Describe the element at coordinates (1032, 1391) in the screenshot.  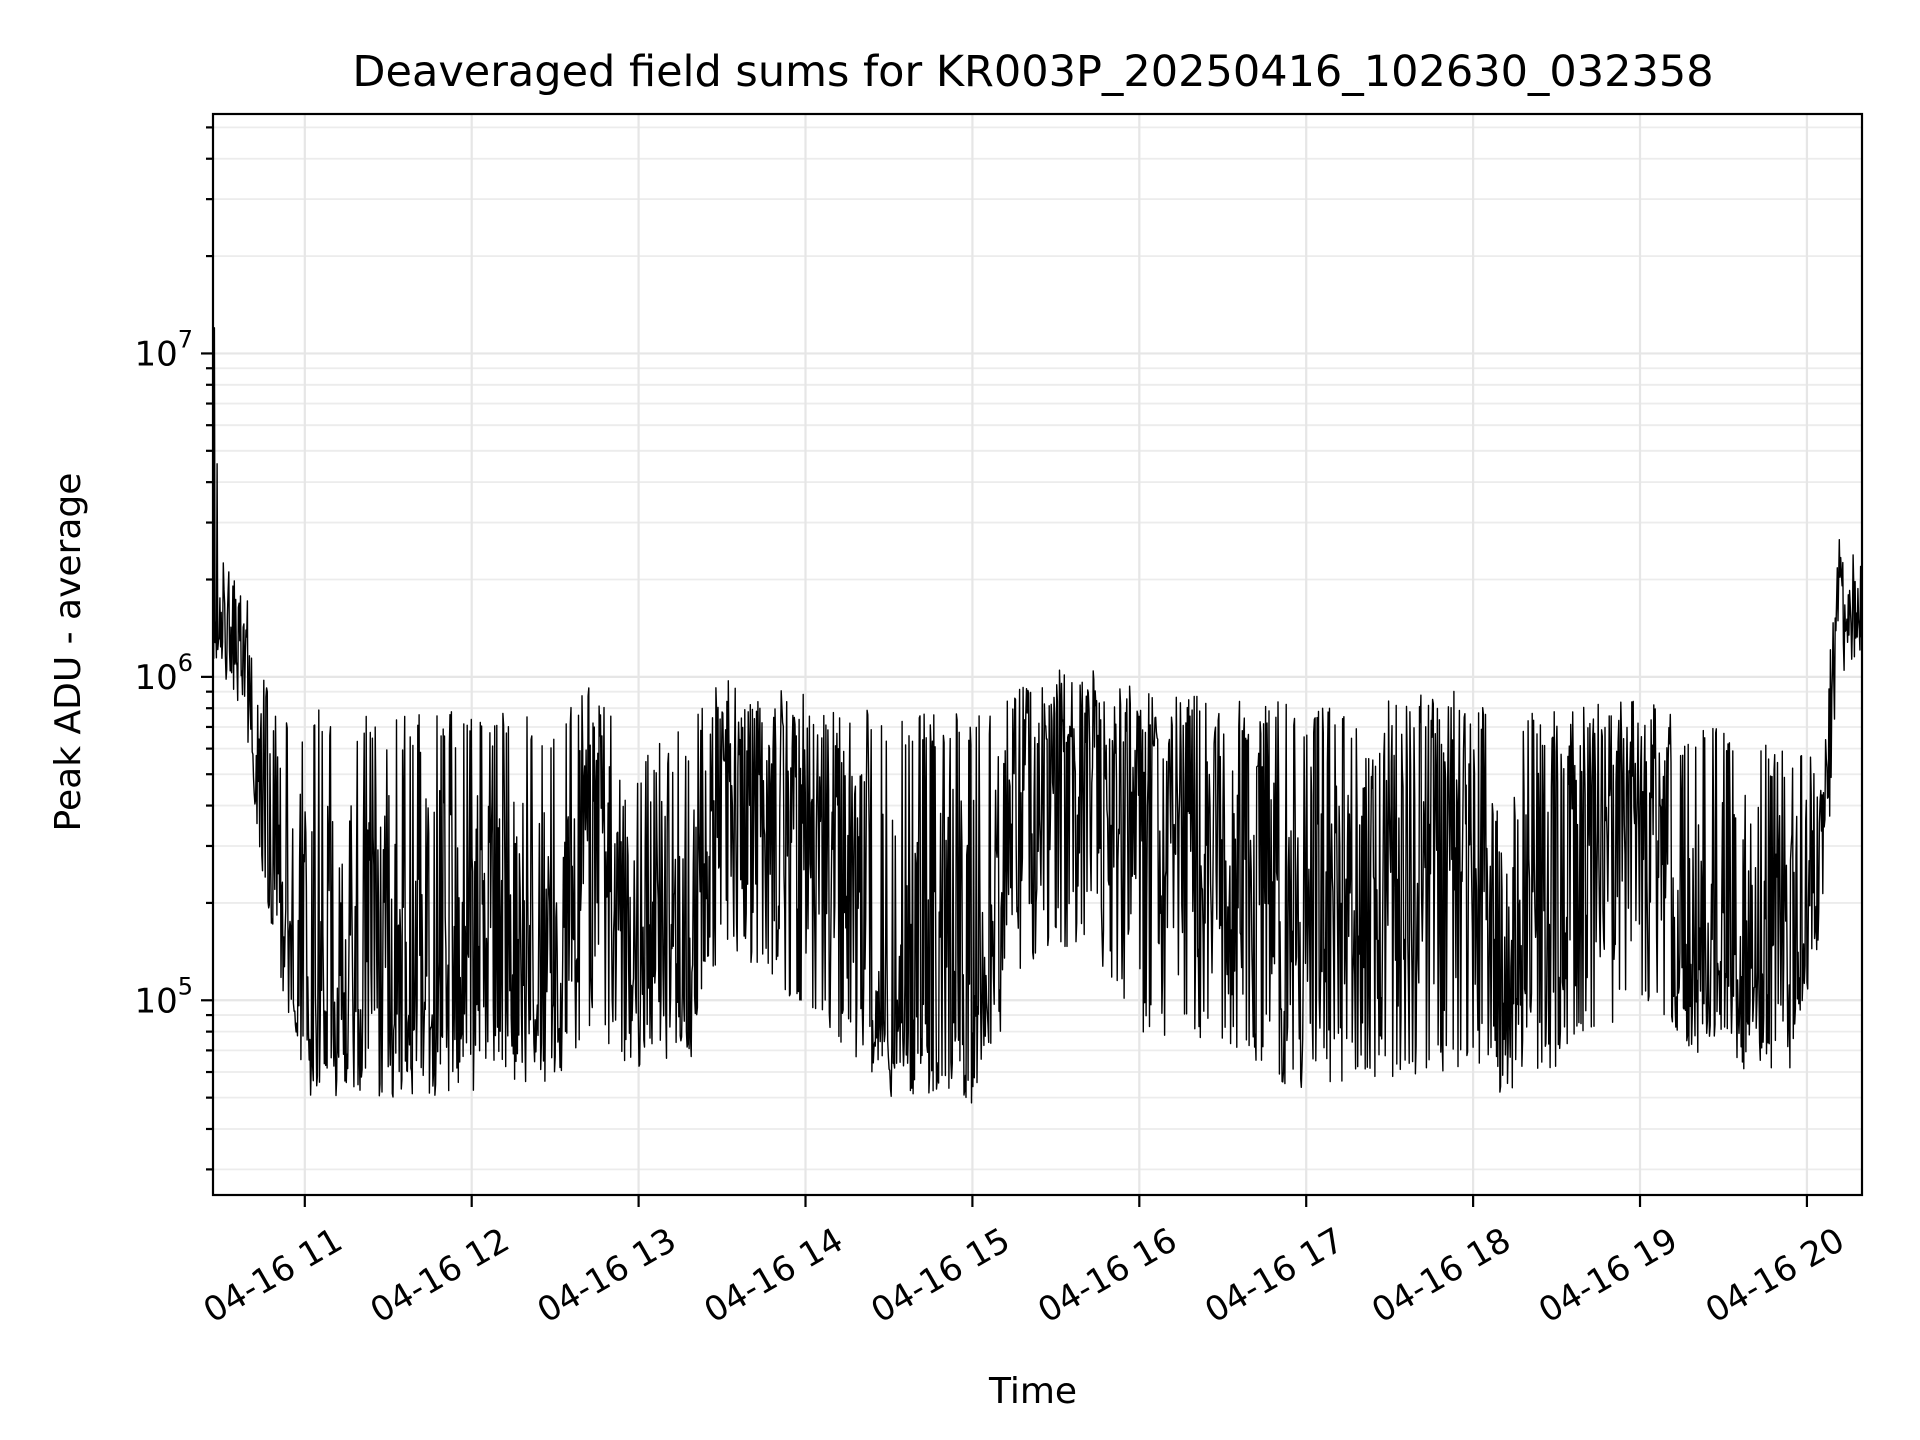
I see `x-axis-label: Time` at that location.